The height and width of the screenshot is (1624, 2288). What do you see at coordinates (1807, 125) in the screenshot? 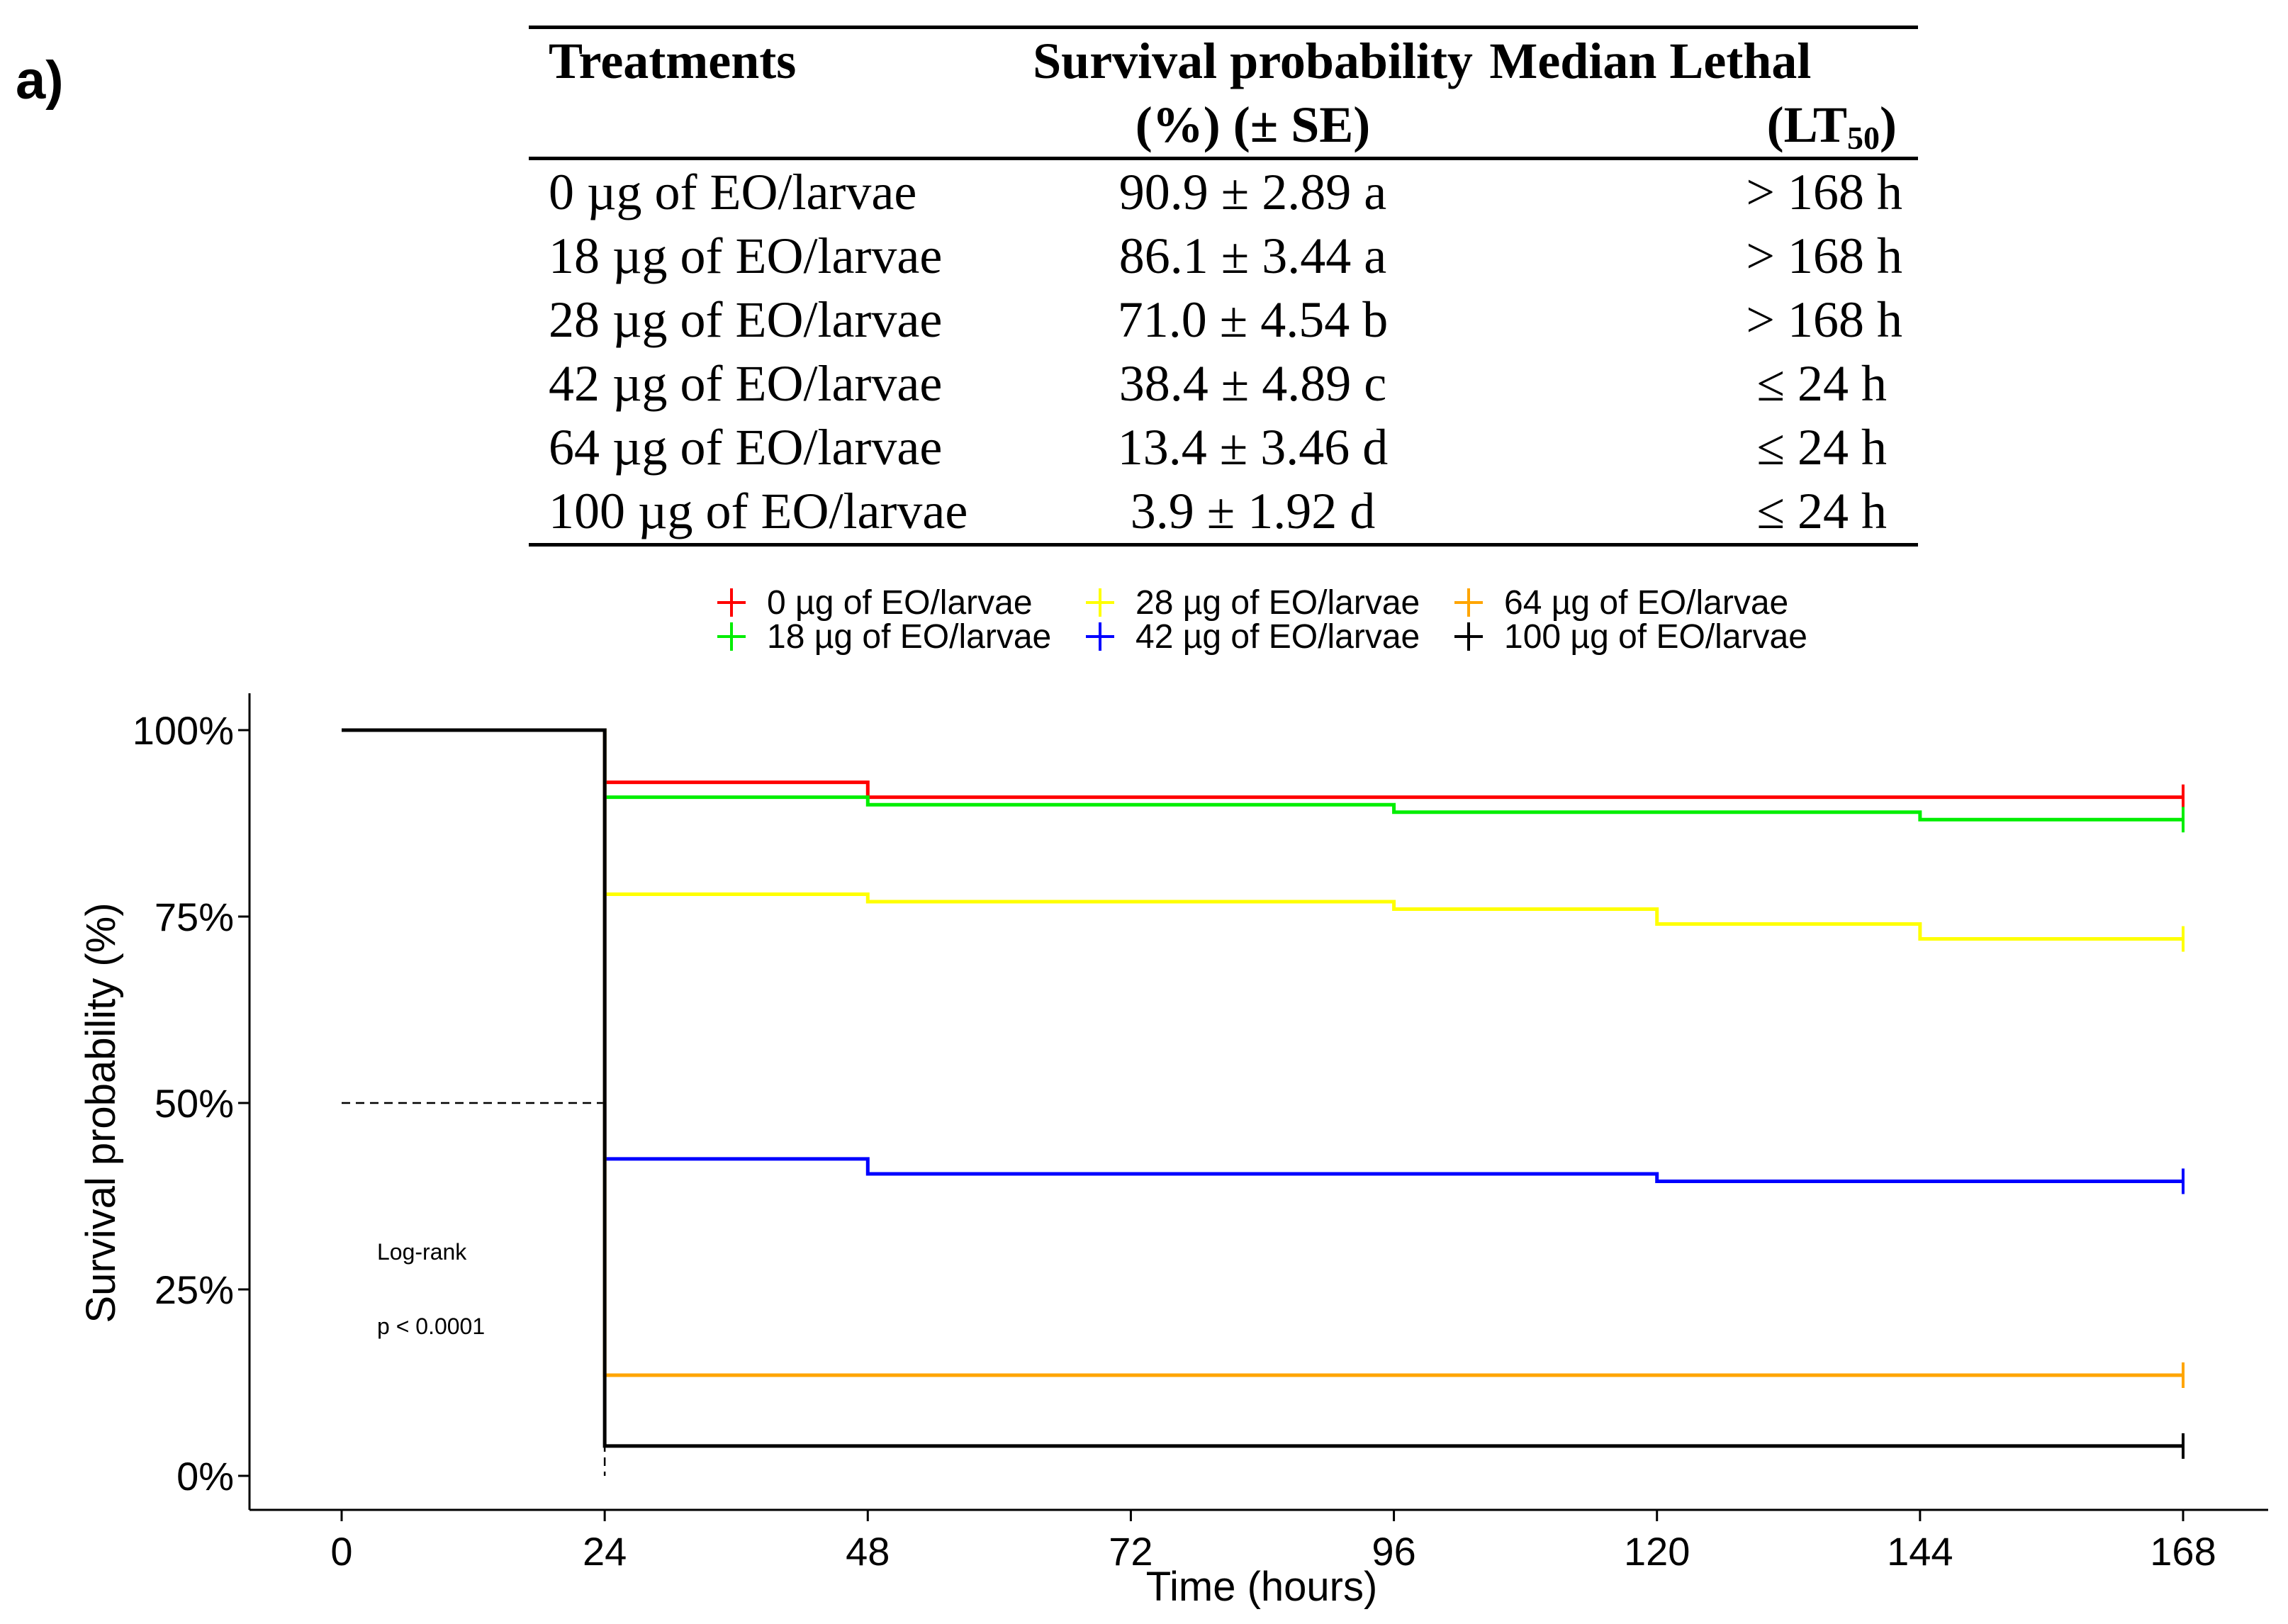
I see `header-median-prefix: (LT` at bounding box center [1807, 125].